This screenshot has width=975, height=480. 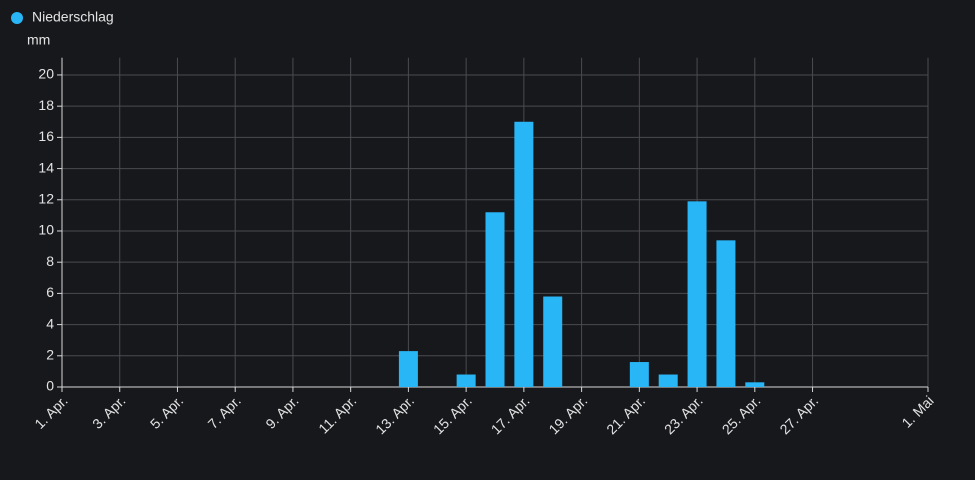 I want to click on x-tick-label: 1. Mai, so click(x=917, y=411).